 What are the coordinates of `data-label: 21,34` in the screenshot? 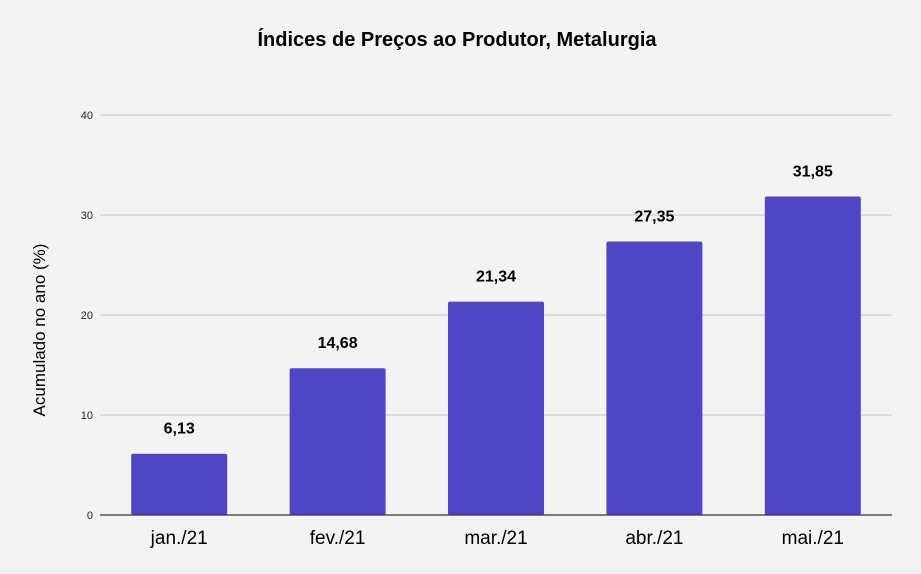 It's located at (496, 277).